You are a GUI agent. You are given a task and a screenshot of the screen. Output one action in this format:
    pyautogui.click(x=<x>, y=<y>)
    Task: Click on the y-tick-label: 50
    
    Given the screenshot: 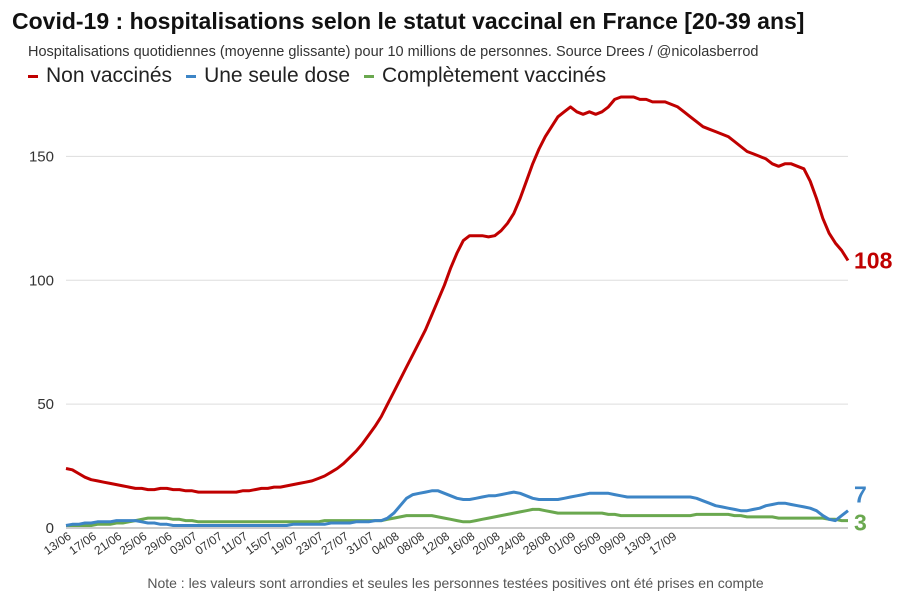 What is the action you would take?
    pyautogui.click(x=45, y=404)
    